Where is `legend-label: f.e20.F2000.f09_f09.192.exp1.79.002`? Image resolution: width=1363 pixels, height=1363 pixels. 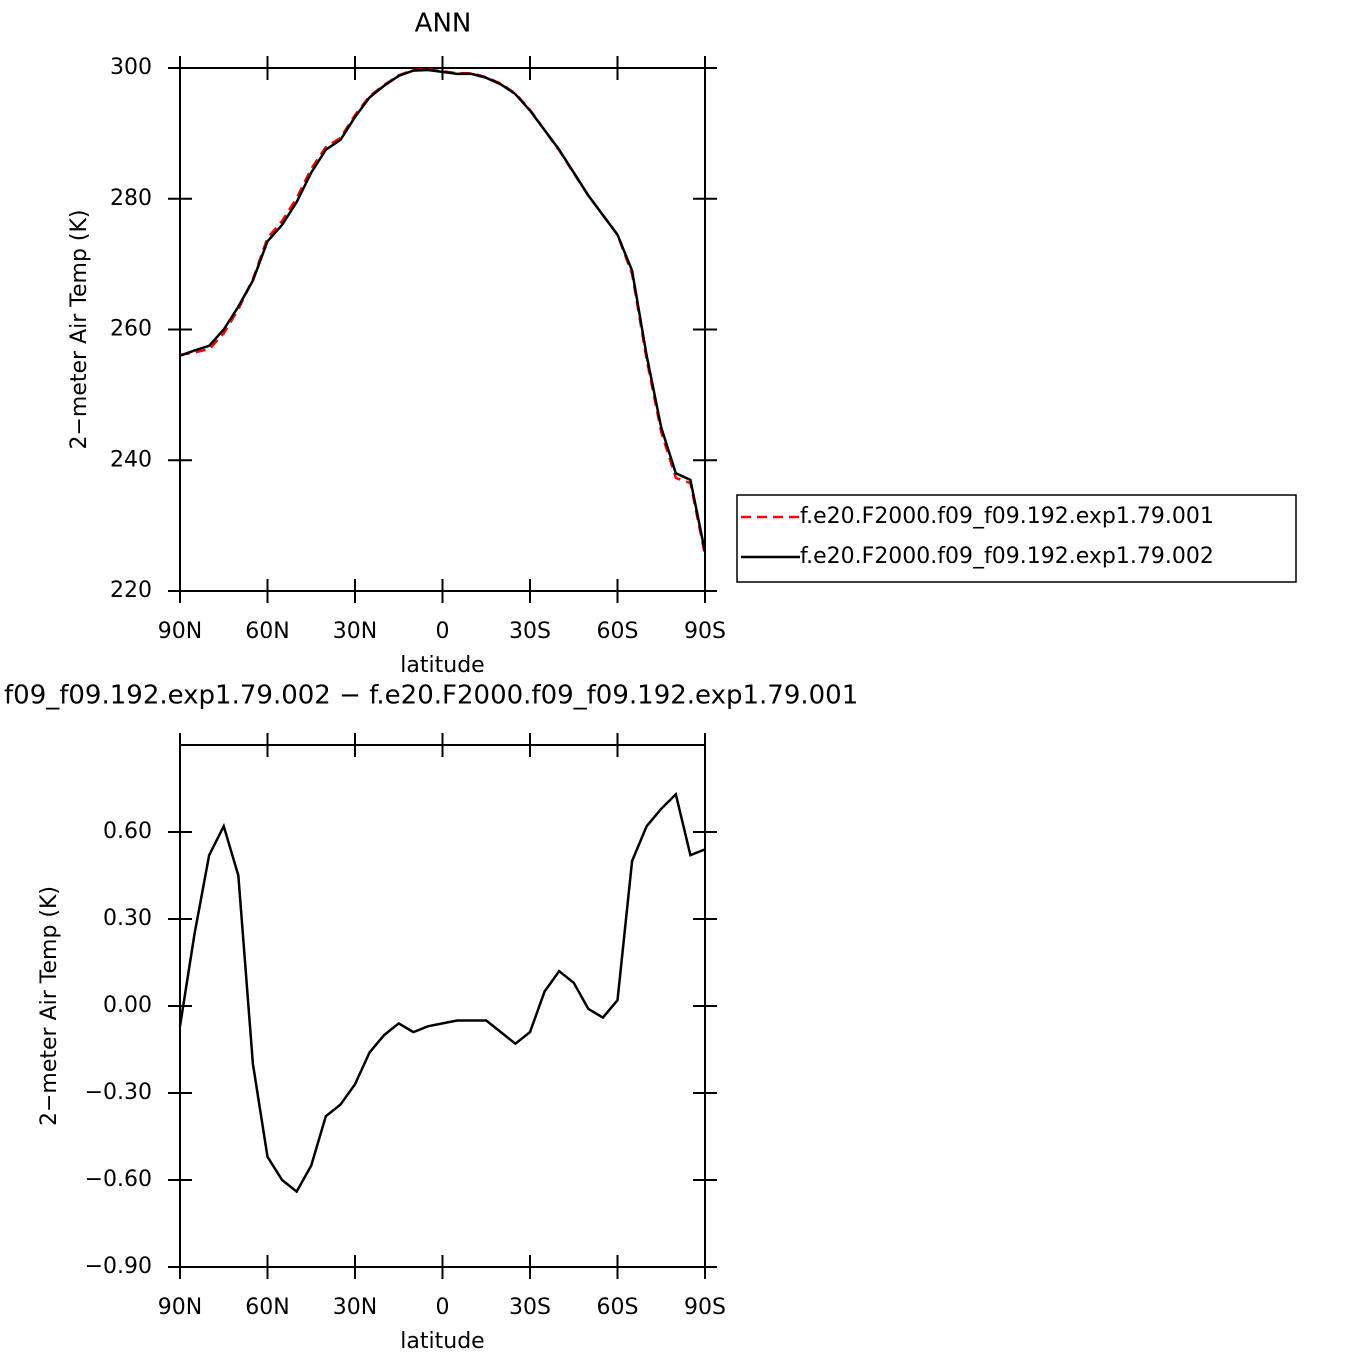
legend-label: f.e20.F2000.f09_f09.192.exp1.79.002 is located at coordinates (1007, 556).